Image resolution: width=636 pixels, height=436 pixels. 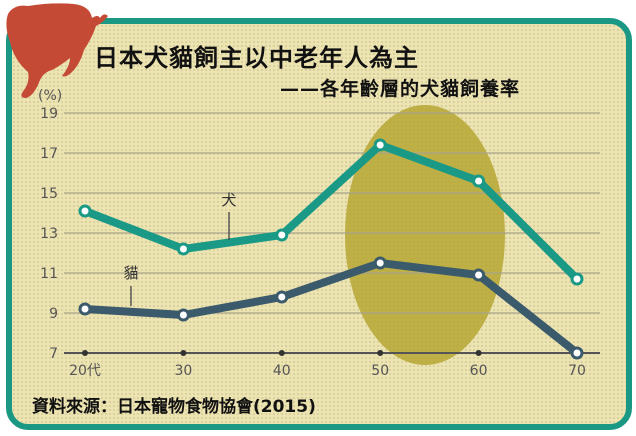 What do you see at coordinates (228, 200) in the screenshot?
I see `series-label: 犬` at bounding box center [228, 200].